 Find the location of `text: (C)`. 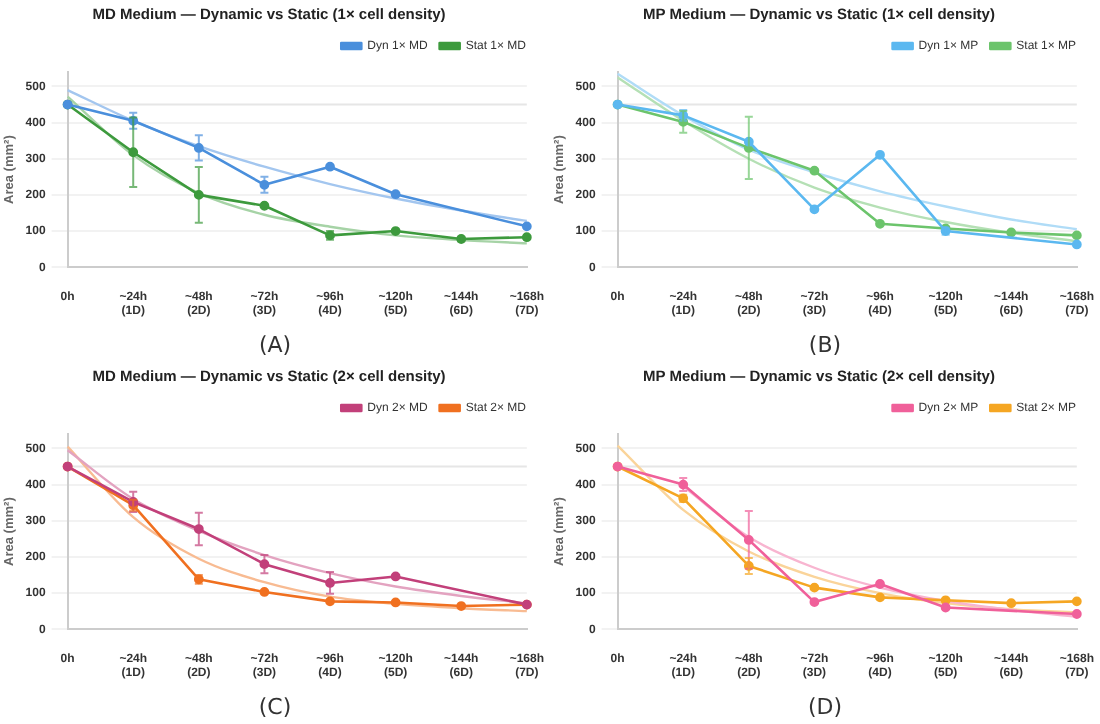

text: (C) is located at coordinates (275, 707).